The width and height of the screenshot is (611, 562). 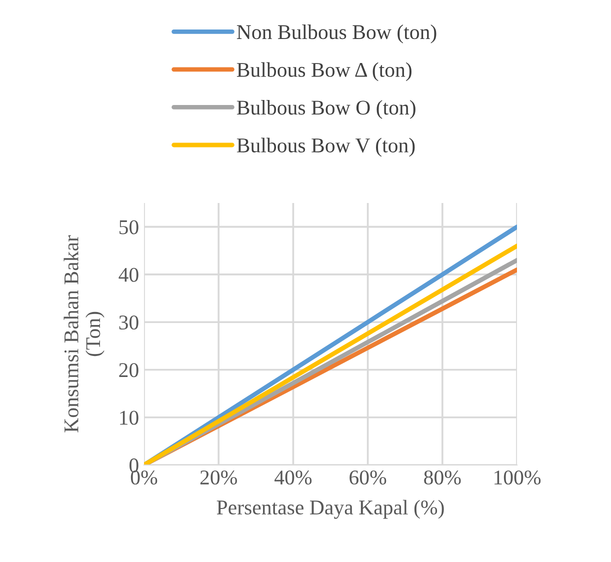 What do you see at coordinates (330, 509) in the screenshot?
I see `x-axis-title: Persentase Daya Kapal (%)` at bounding box center [330, 509].